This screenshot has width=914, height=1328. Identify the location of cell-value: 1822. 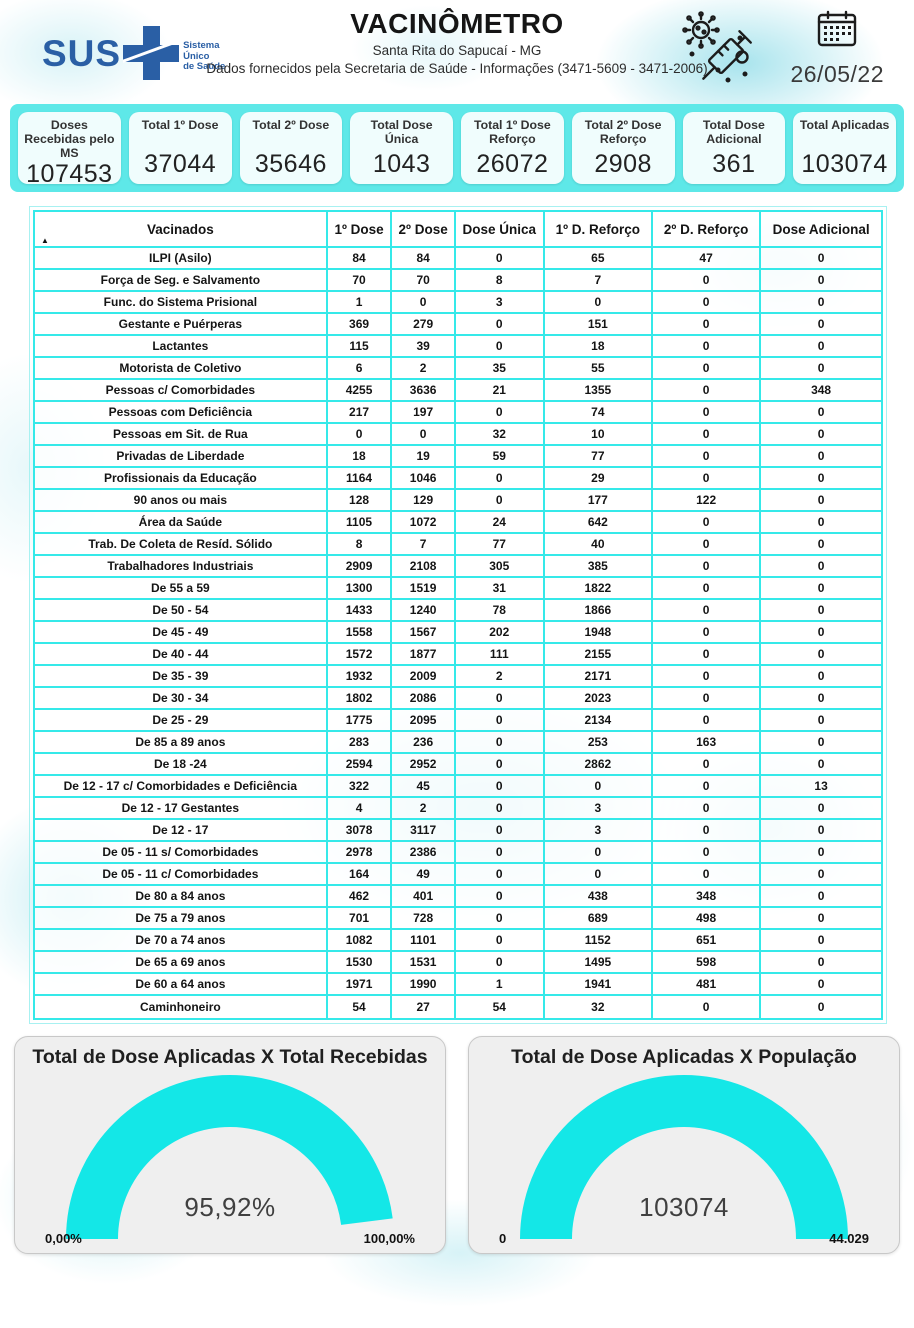
(599, 588).